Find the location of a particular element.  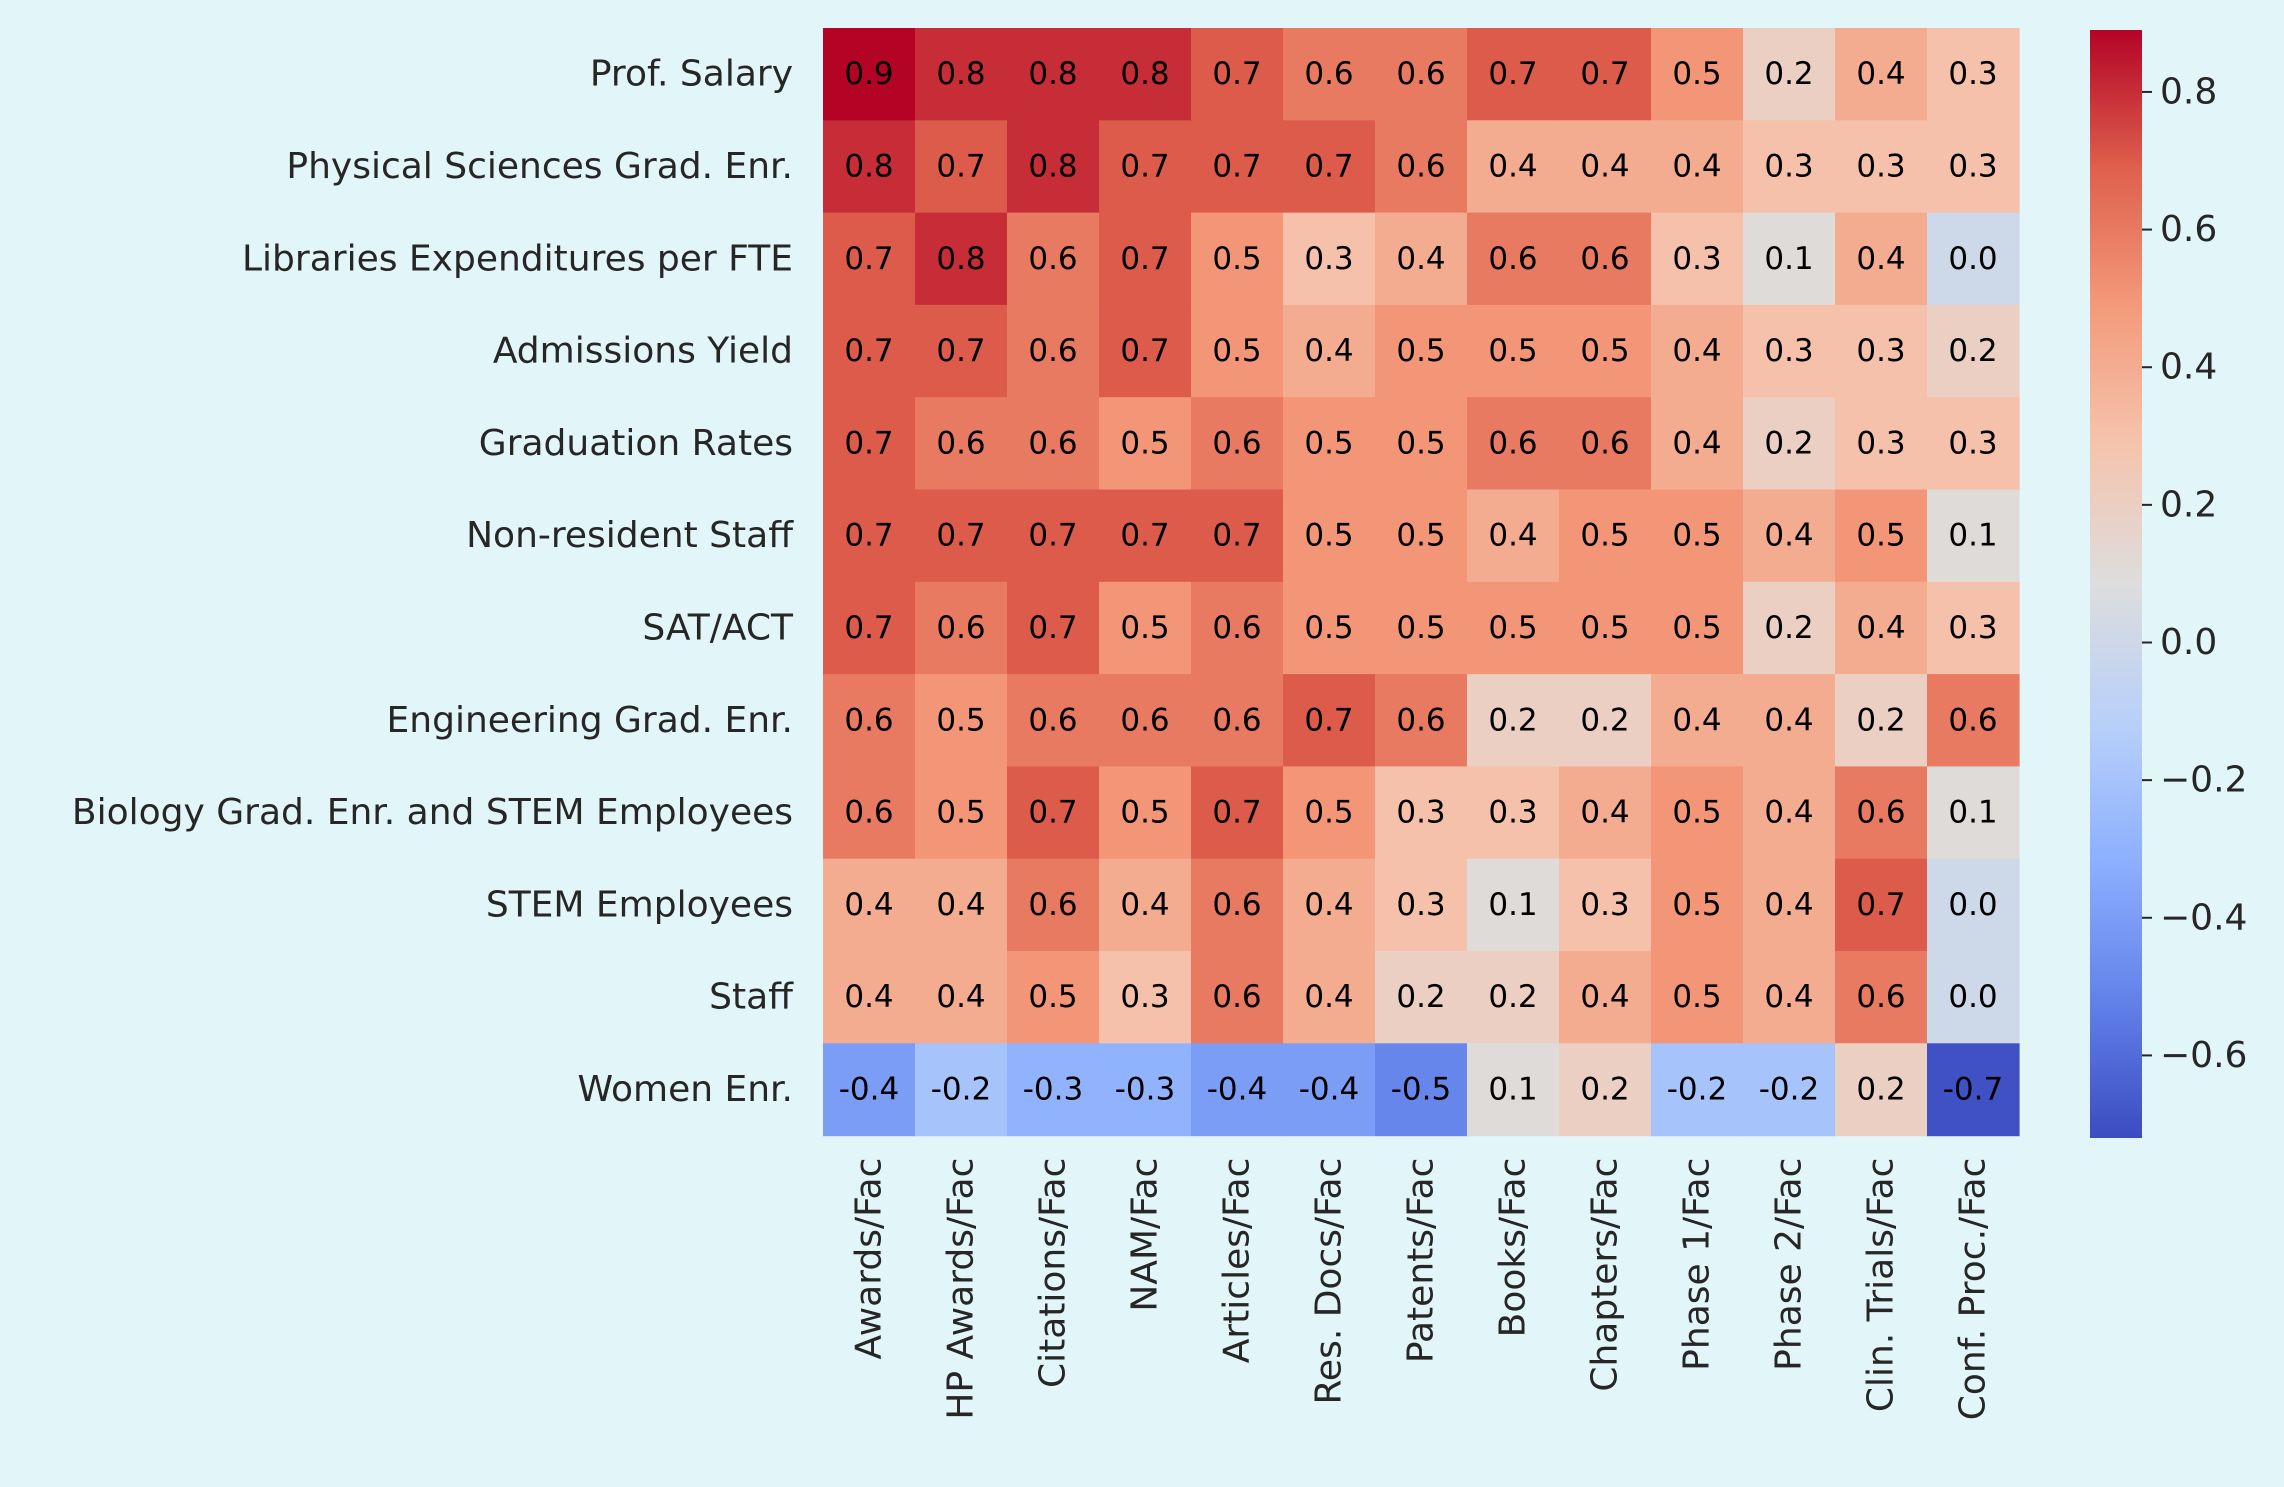

cell-value-label: -0.4 is located at coordinates (1329, 1089).